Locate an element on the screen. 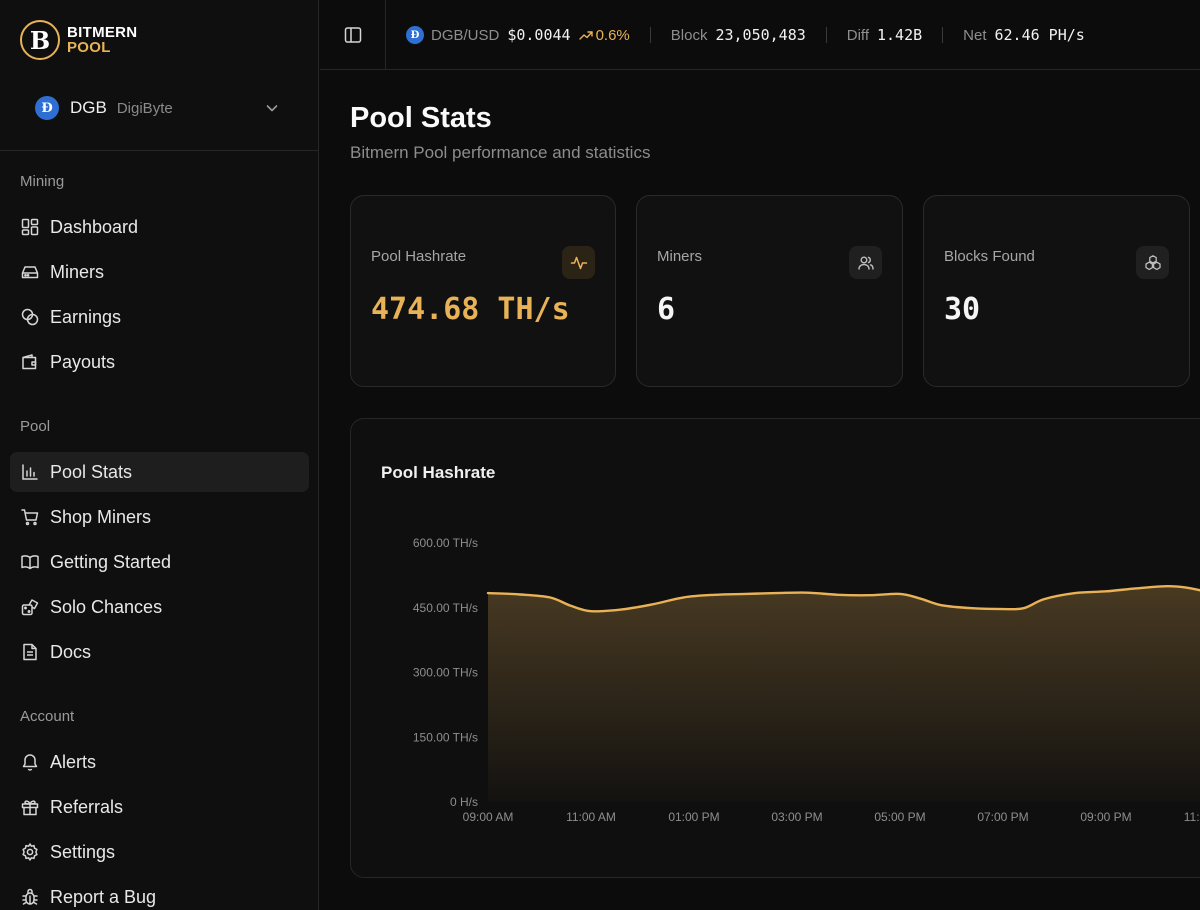 This screenshot has height=910, width=1200. cart-icon is located at coordinates (30, 517).